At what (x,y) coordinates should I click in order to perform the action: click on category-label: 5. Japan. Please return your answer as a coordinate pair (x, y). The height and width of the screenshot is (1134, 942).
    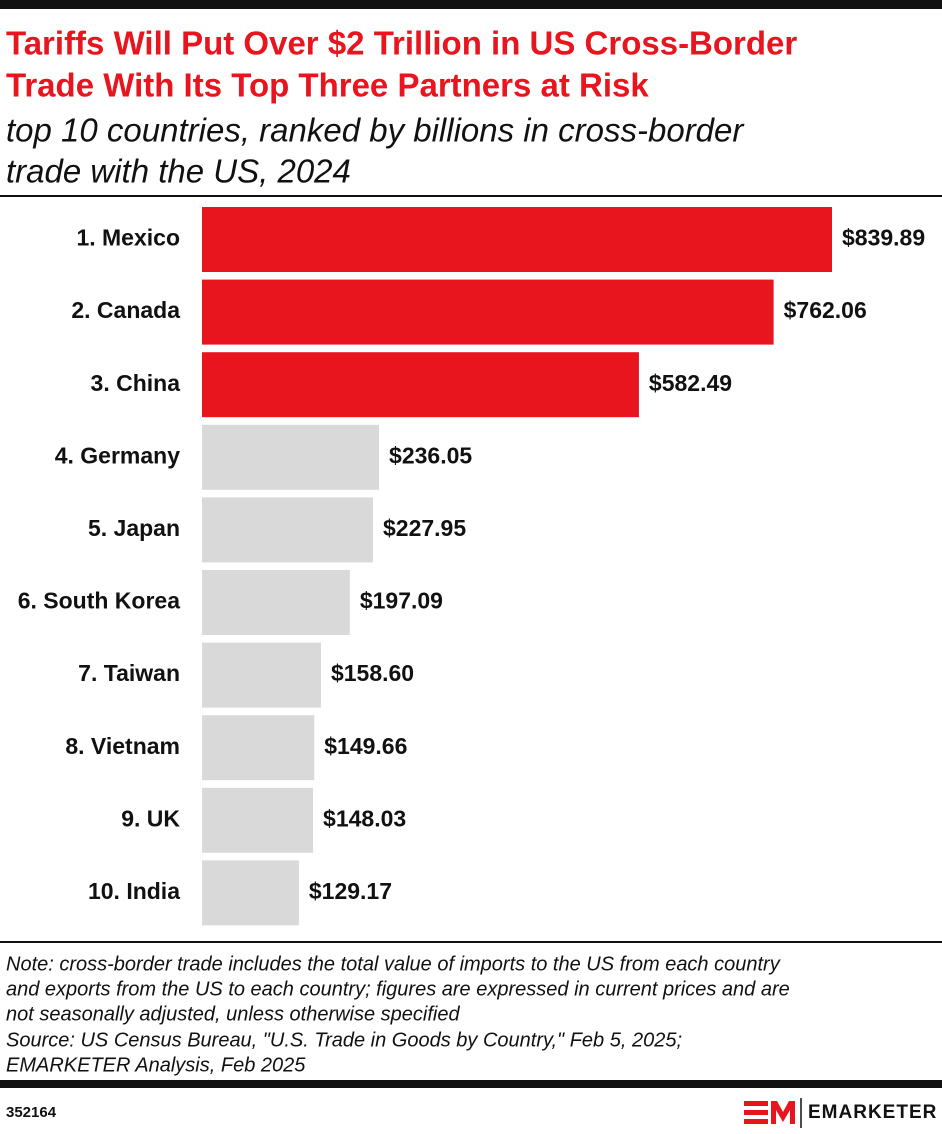
    Looking at the image, I should click on (134, 528).